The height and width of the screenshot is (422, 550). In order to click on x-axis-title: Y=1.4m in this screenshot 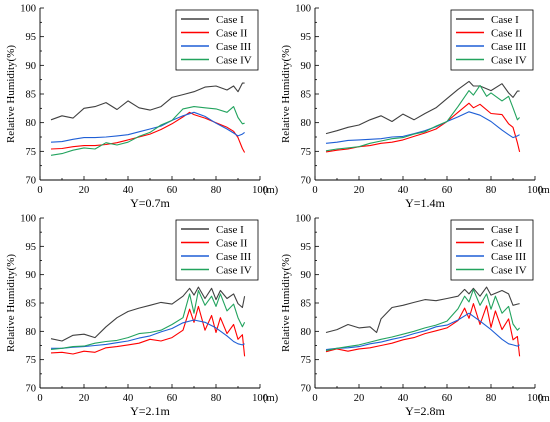, I will do `click(425, 203)`.